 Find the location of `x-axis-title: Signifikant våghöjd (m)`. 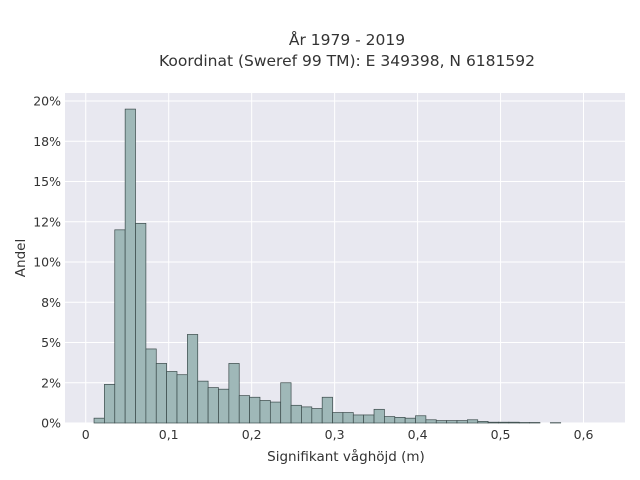

x-axis-title: Signifikant våghöjd (m) is located at coordinates (346, 456).